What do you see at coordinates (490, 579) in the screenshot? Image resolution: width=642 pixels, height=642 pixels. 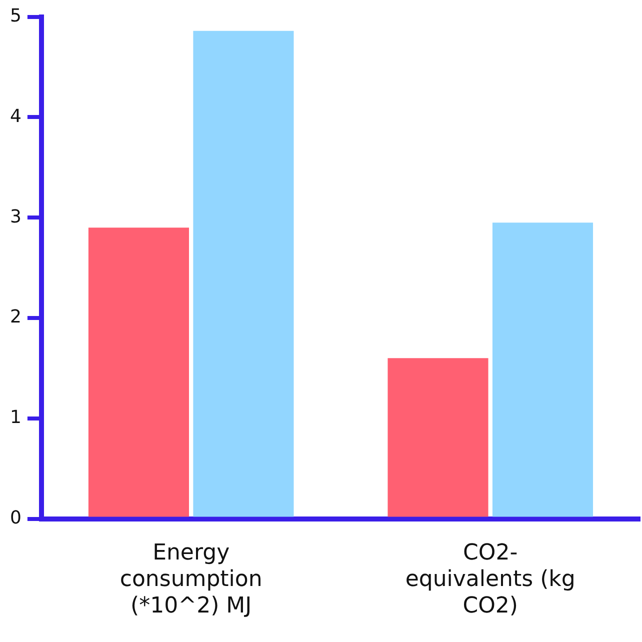 I see `x-tick-label: CO2-equivalents (kg CO2)` at bounding box center [490, 579].